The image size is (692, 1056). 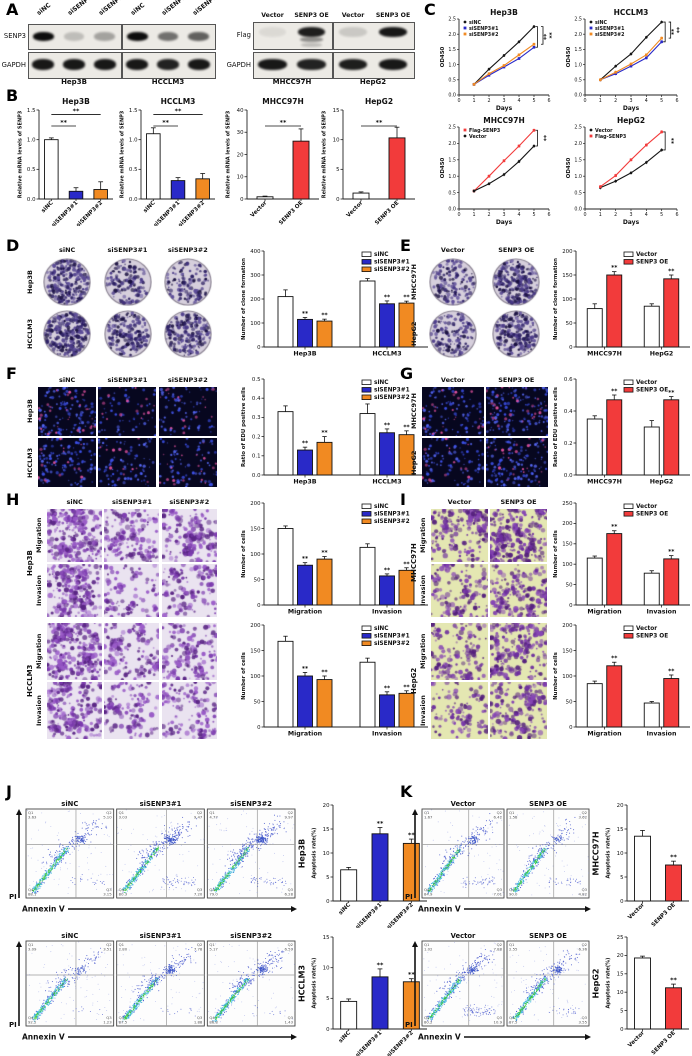 What do you see at coordinates (14, 36) in the screenshot?
I see `blot-row-label: SENP3` at bounding box center [14, 36].